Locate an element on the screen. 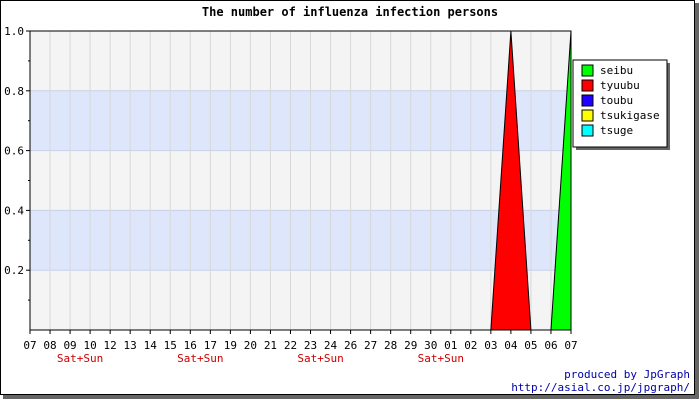  x-tick-label: 22 is located at coordinates (290, 345).